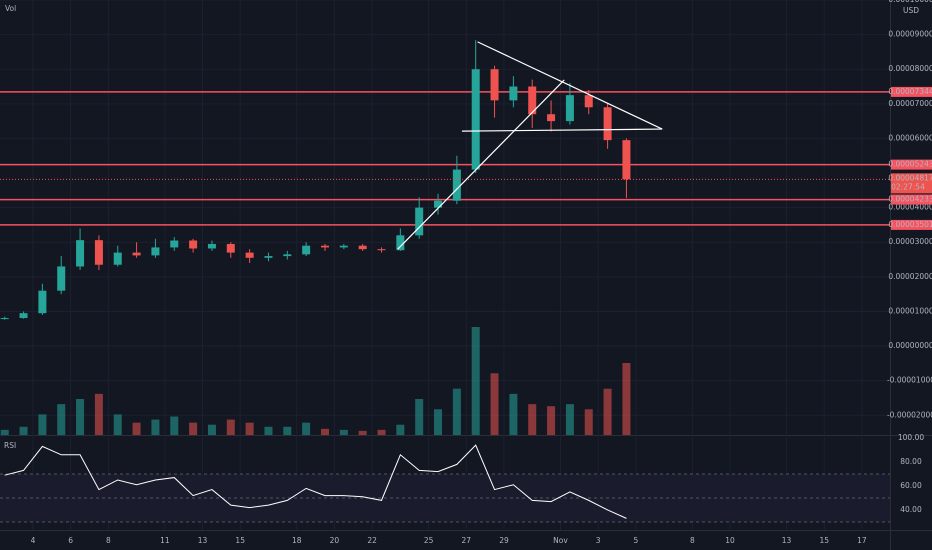 The width and height of the screenshot is (932, 550). I want to click on rsi-tick-label: 80.00, so click(911, 461).